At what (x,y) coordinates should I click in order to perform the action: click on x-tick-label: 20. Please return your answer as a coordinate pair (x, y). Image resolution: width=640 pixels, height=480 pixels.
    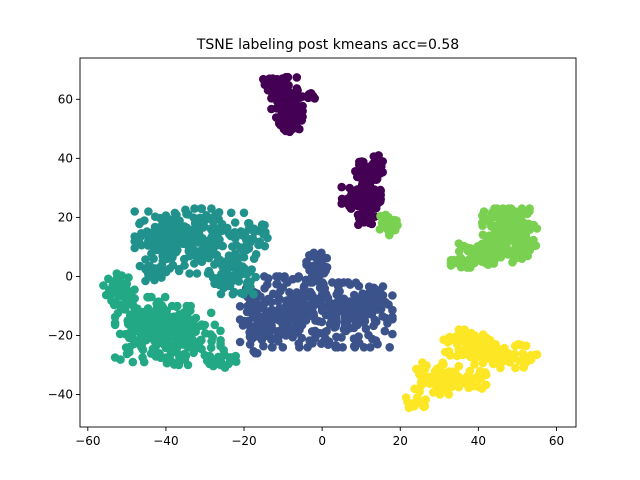
    Looking at the image, I should click on (400, 441).